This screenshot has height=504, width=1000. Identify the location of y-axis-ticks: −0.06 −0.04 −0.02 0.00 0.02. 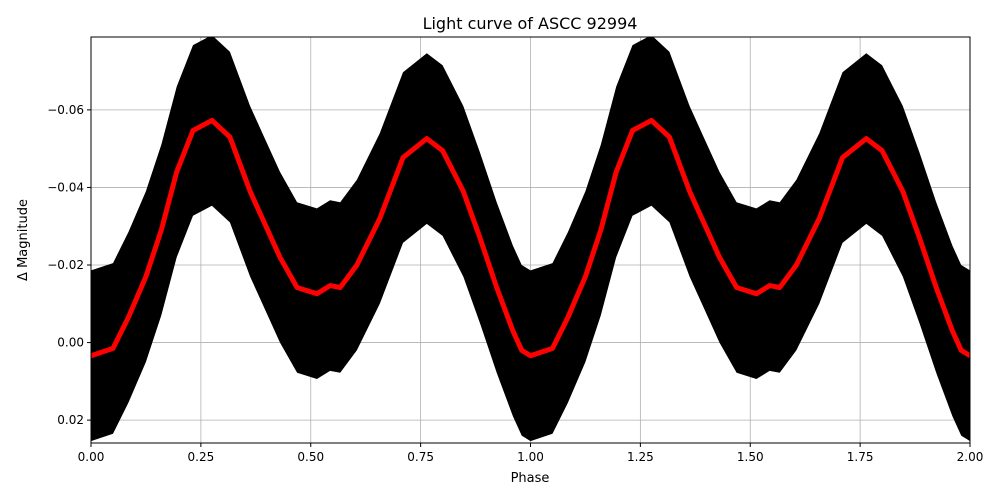
(69, 265).